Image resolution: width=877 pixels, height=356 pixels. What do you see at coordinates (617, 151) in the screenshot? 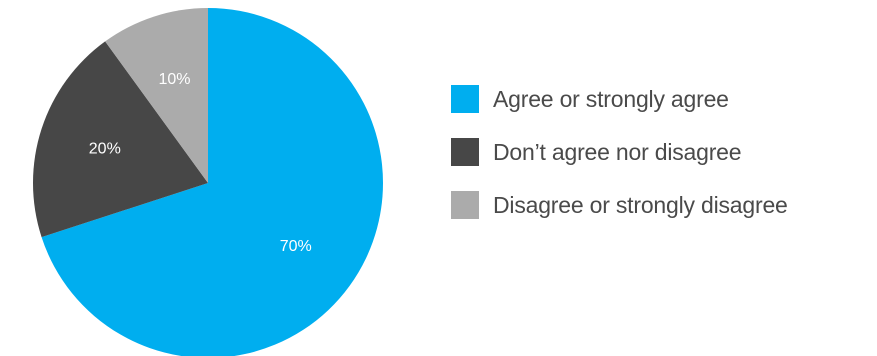
I see `legend-label-neutral: Don’t agree nor disagree` at bounding box center [617, 151].